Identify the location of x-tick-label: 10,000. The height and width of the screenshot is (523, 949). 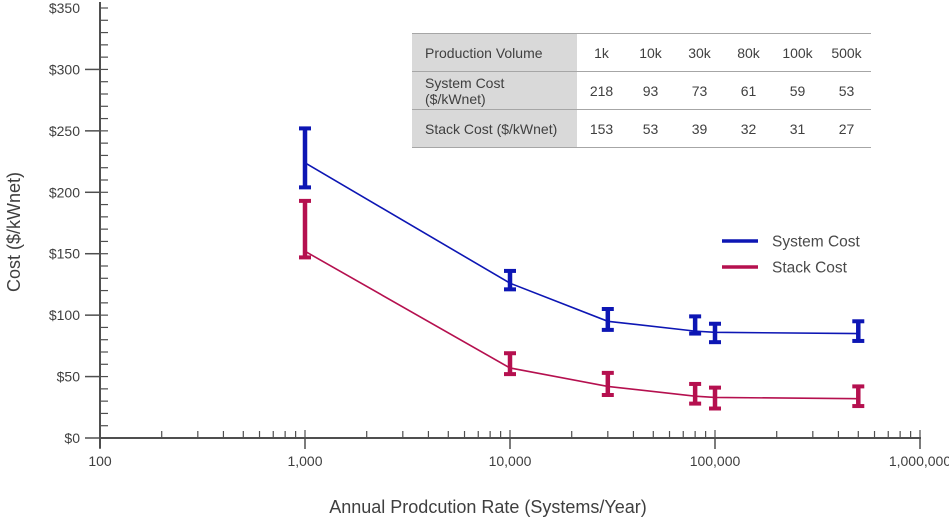
(510, 461).